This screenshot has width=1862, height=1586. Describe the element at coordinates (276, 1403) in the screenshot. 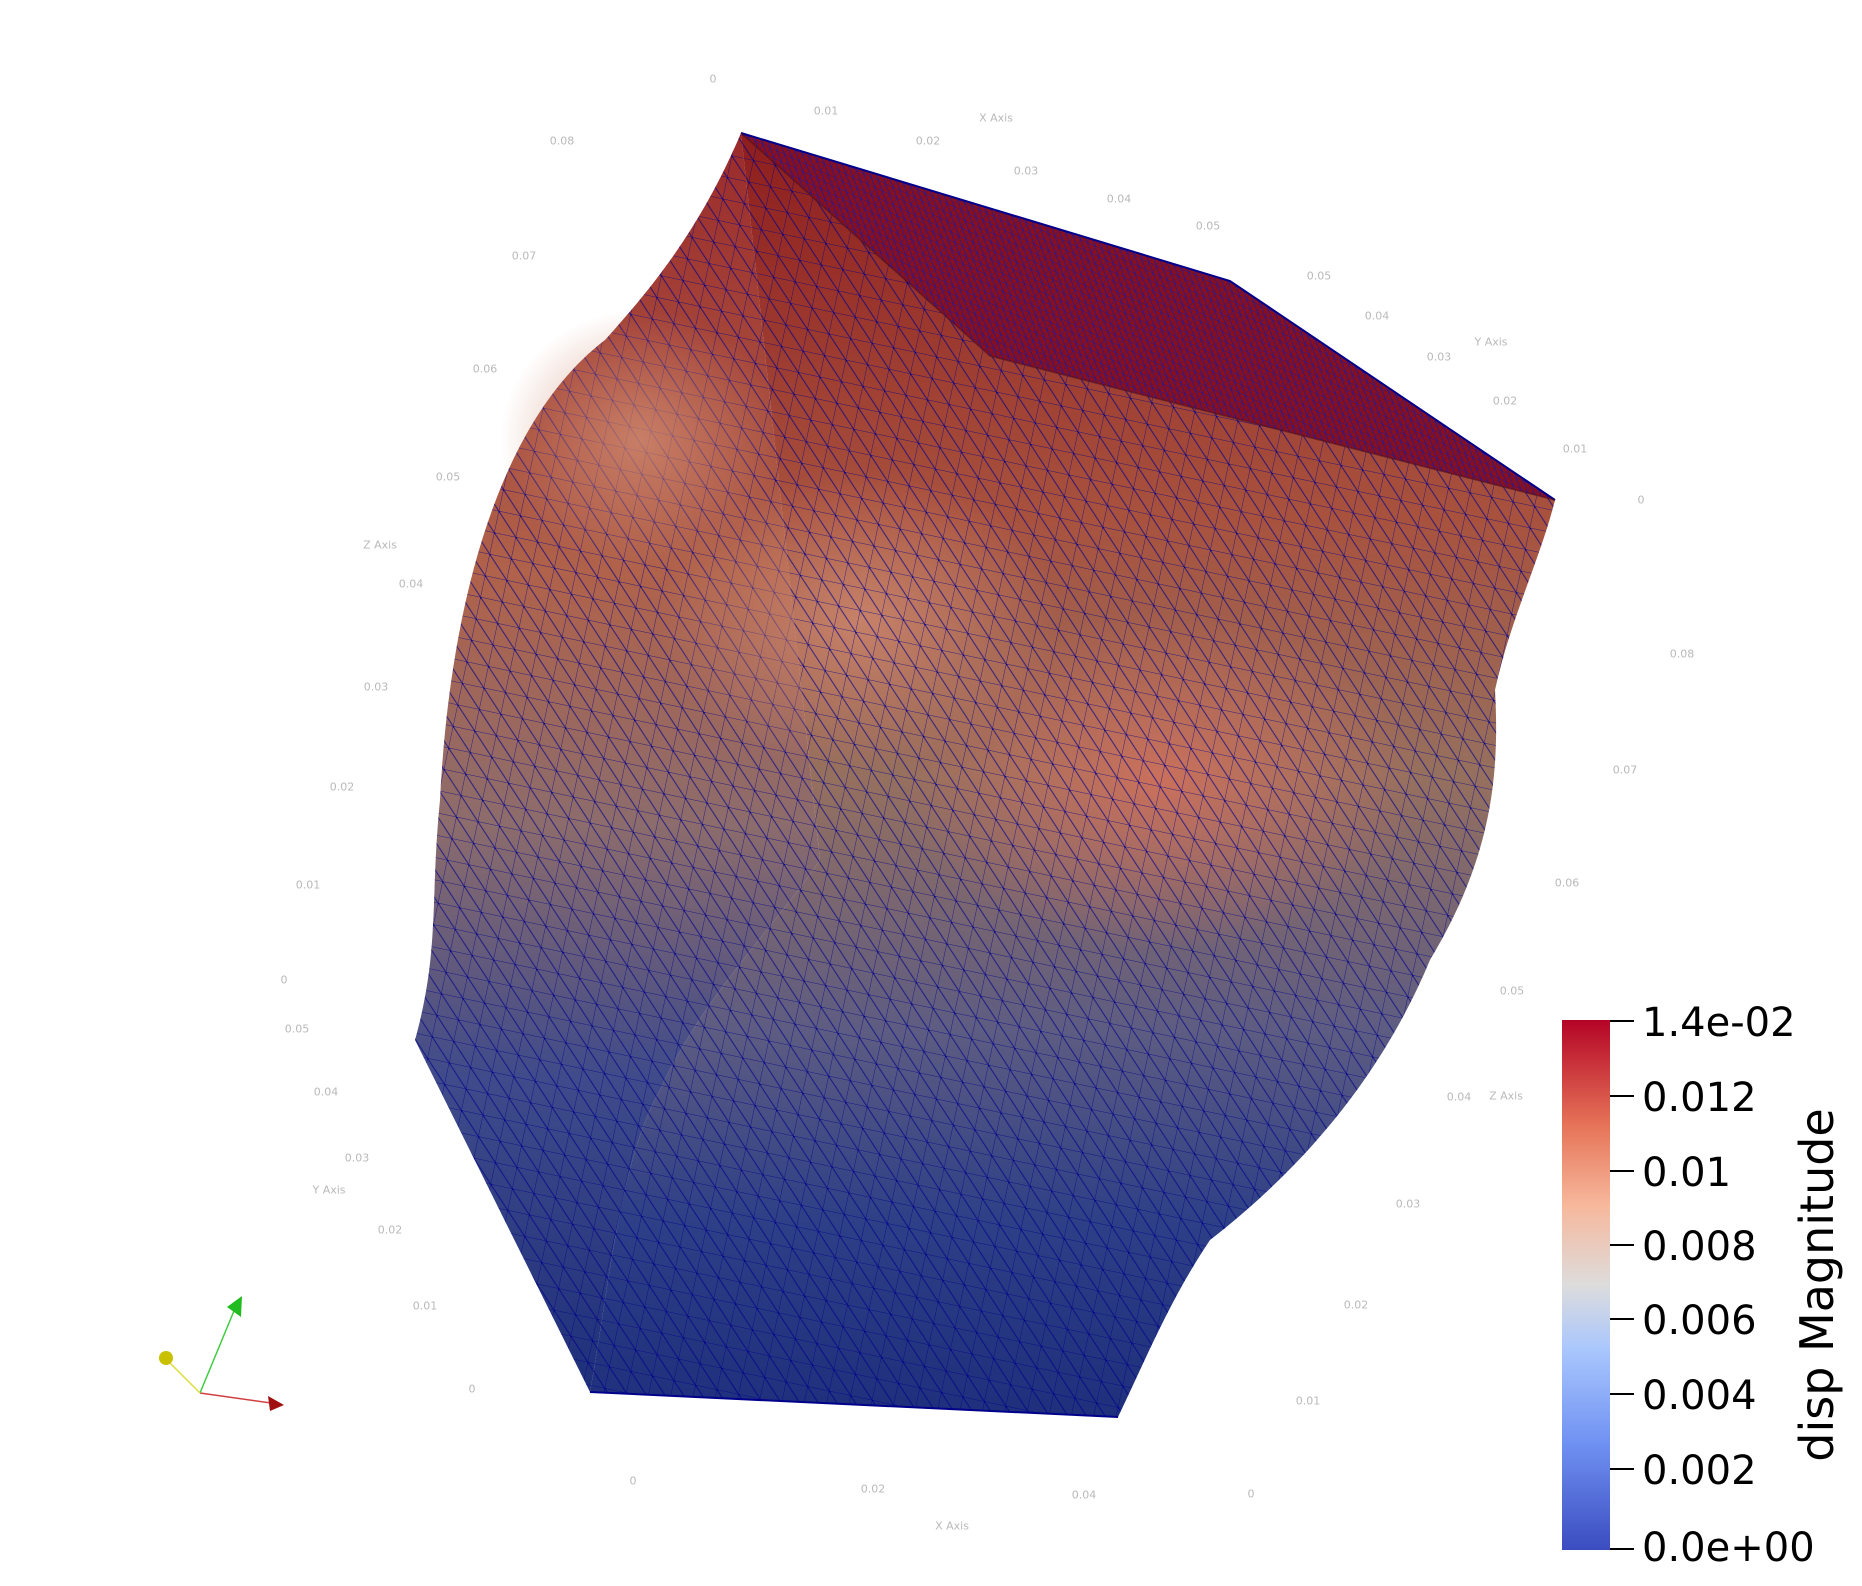

I see `x-arrow` at that location.